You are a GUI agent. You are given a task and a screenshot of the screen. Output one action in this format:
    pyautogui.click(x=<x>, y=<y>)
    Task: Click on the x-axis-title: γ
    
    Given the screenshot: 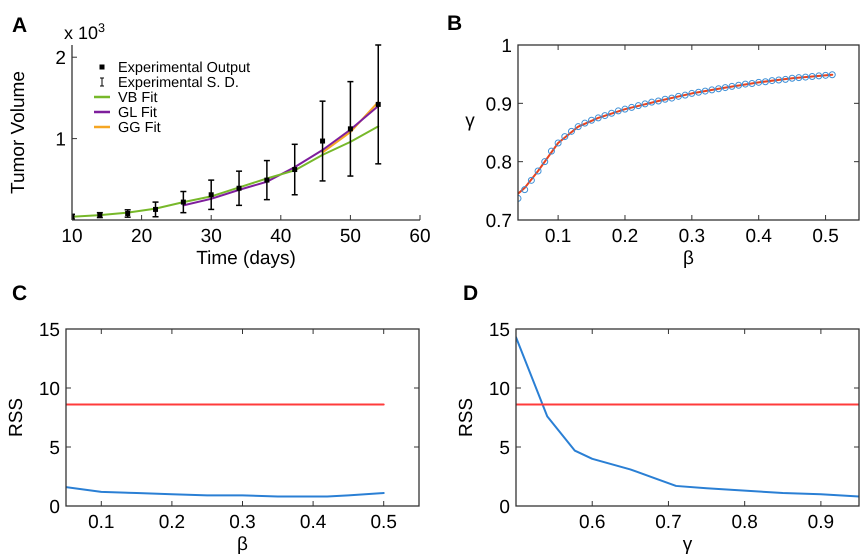 What is the action you would take?
    pyautogui.click(x=687, y=544)
    